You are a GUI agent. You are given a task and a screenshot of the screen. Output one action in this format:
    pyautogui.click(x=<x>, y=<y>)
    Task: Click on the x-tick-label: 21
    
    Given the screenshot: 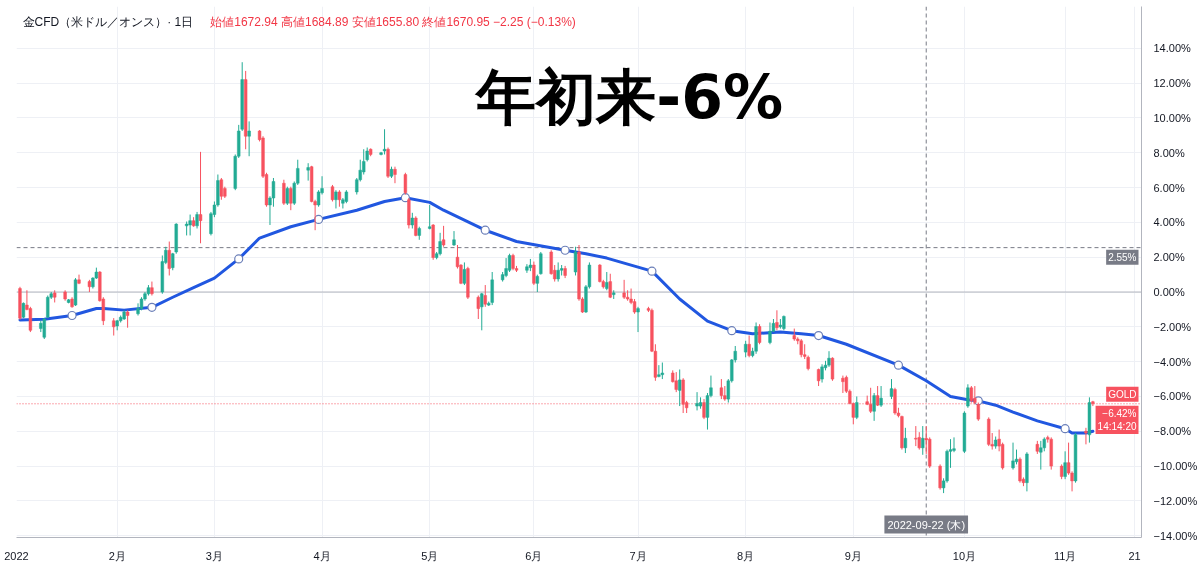 What is the action you would take?
    pyautogui.click(x=1134, y=555)
    